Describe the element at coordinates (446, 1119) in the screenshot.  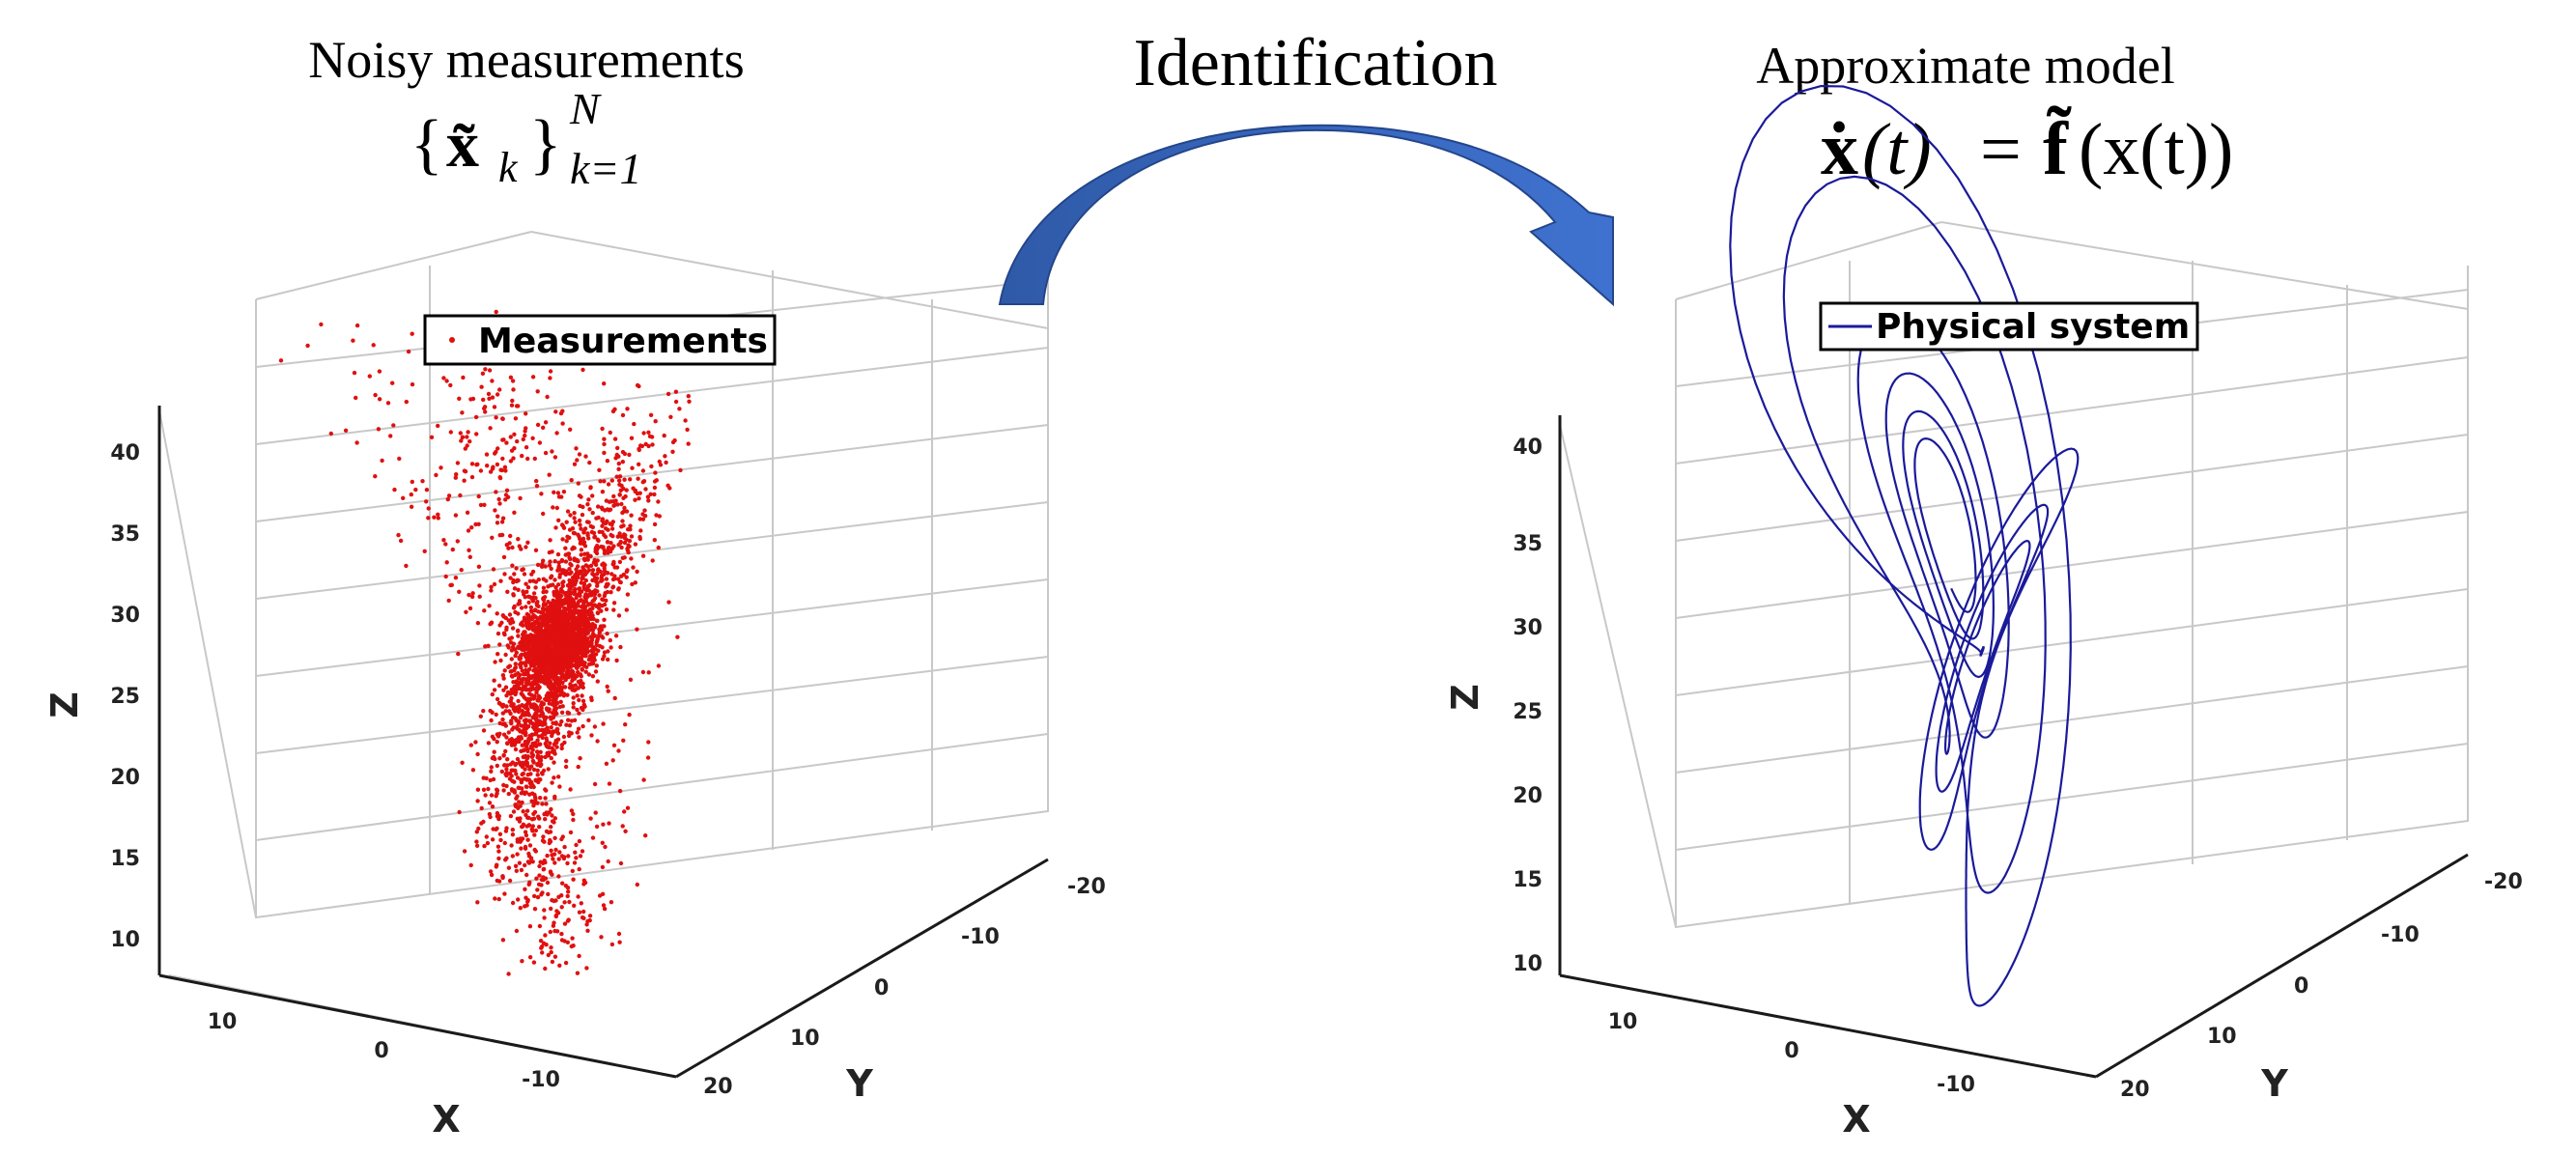
I see `left-x-label: X` at that location.